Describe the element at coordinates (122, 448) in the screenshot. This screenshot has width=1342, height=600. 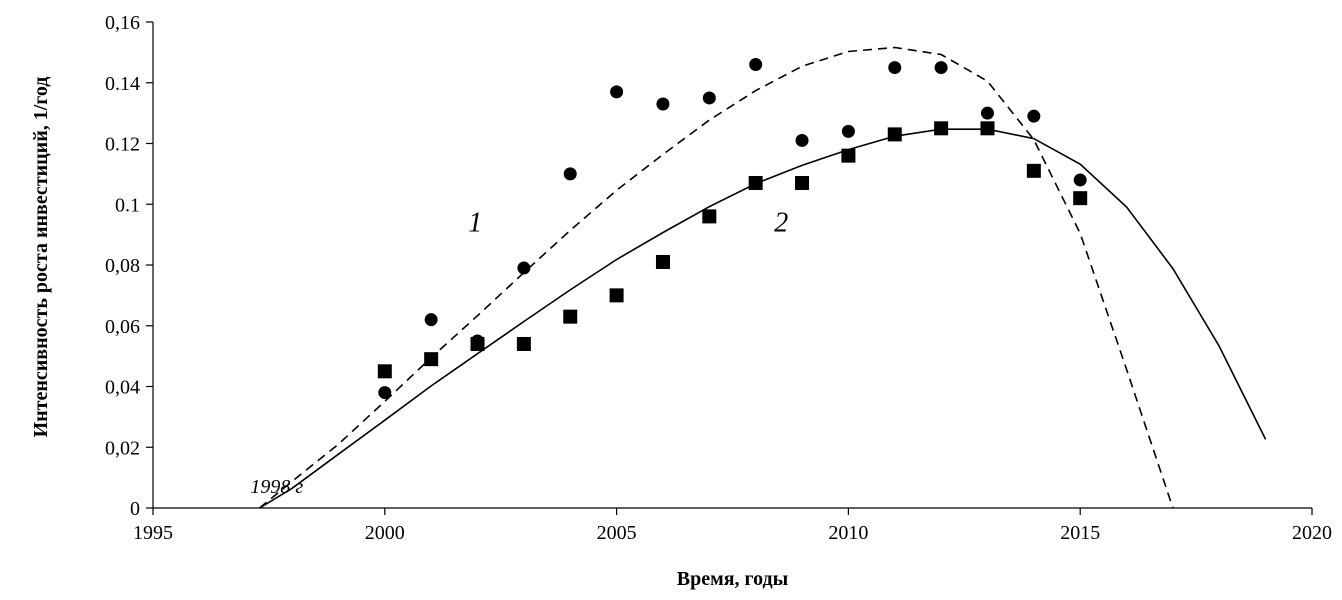
I see `y-tick-label: 0,02` at that location.